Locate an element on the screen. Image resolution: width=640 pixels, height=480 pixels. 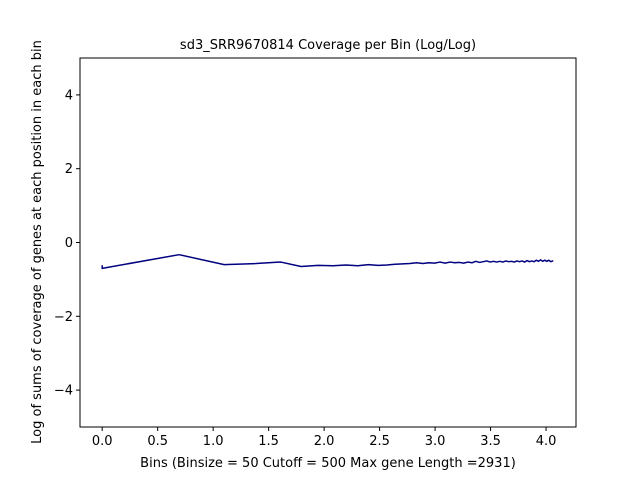
x-tick-label: 3.0 is located at coordinates (435, 441).